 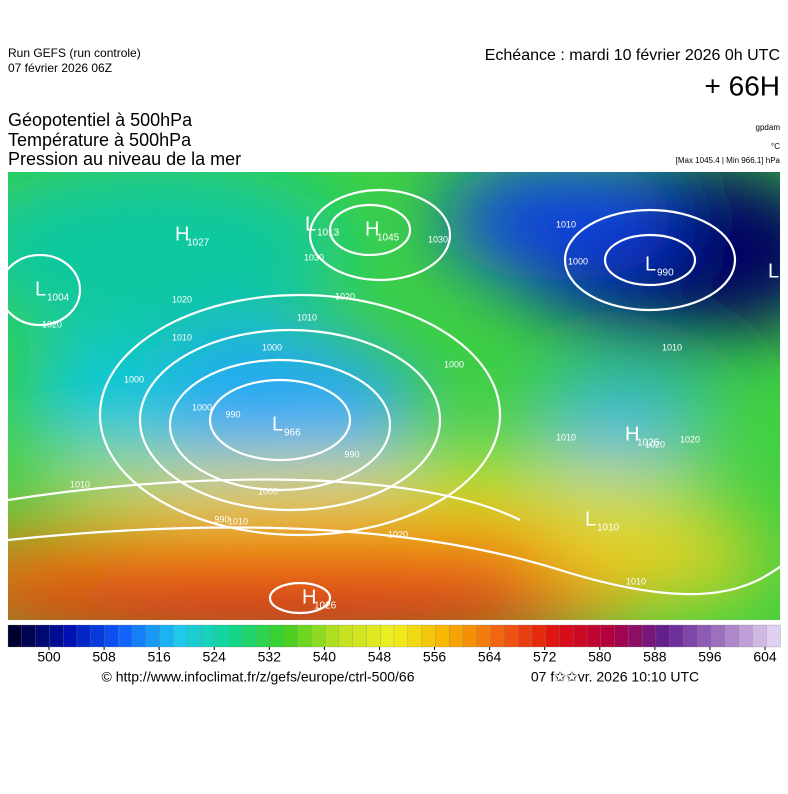 What do you see at coordinates (58, 298) in the screenshot?
I see `center-value: 1004` at bounding box center [58, 298].